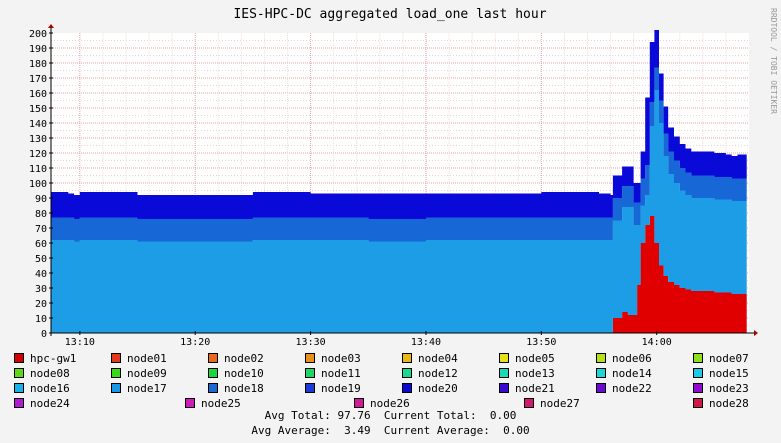 This screenshot has height=443, width=781. I want to click on legend-item: node28, so click(721, 403).